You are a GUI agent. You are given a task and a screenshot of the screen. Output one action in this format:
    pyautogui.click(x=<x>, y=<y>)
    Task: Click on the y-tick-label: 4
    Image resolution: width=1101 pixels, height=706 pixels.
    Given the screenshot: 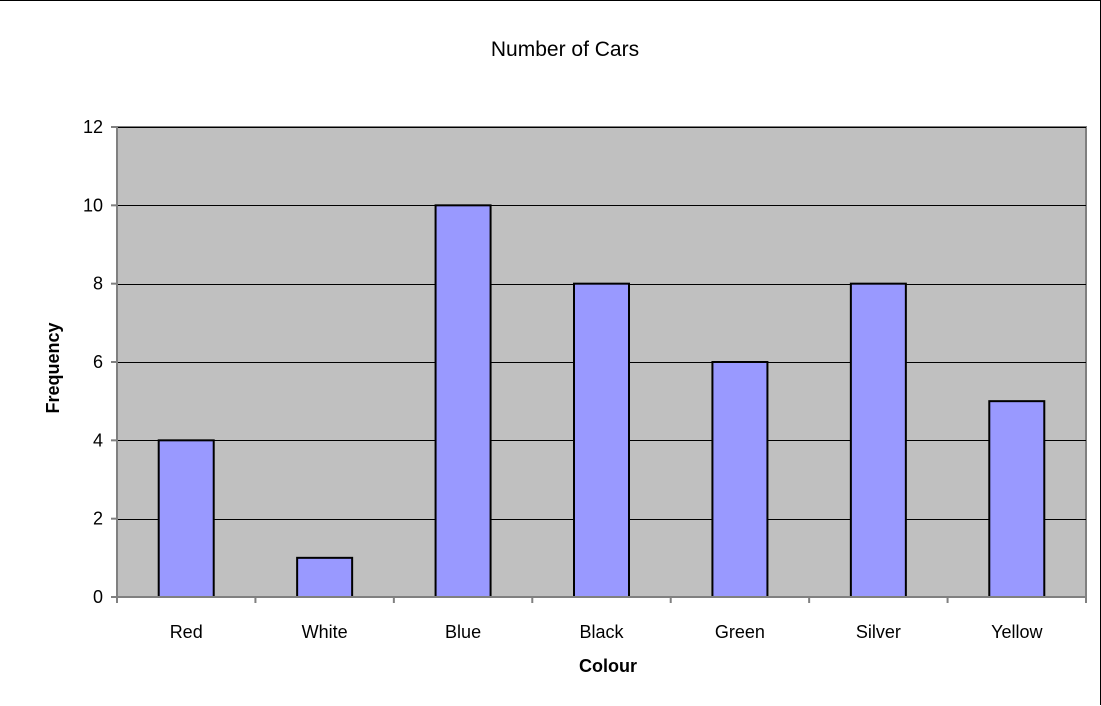 What is the action you would take?
    pyautogui.click(x=98, y=440)
    